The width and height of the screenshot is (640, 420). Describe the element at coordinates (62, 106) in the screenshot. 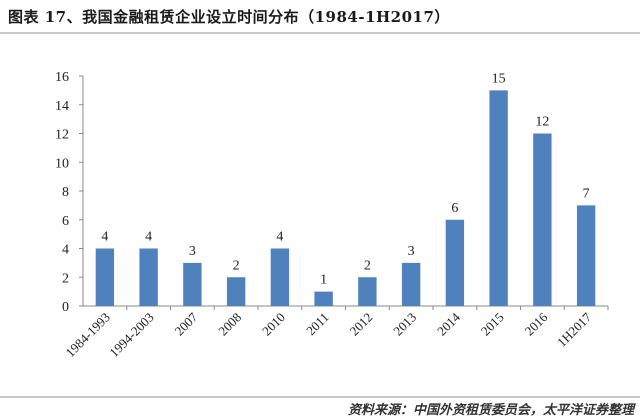

I see `y-tick-label: 14` at that location.